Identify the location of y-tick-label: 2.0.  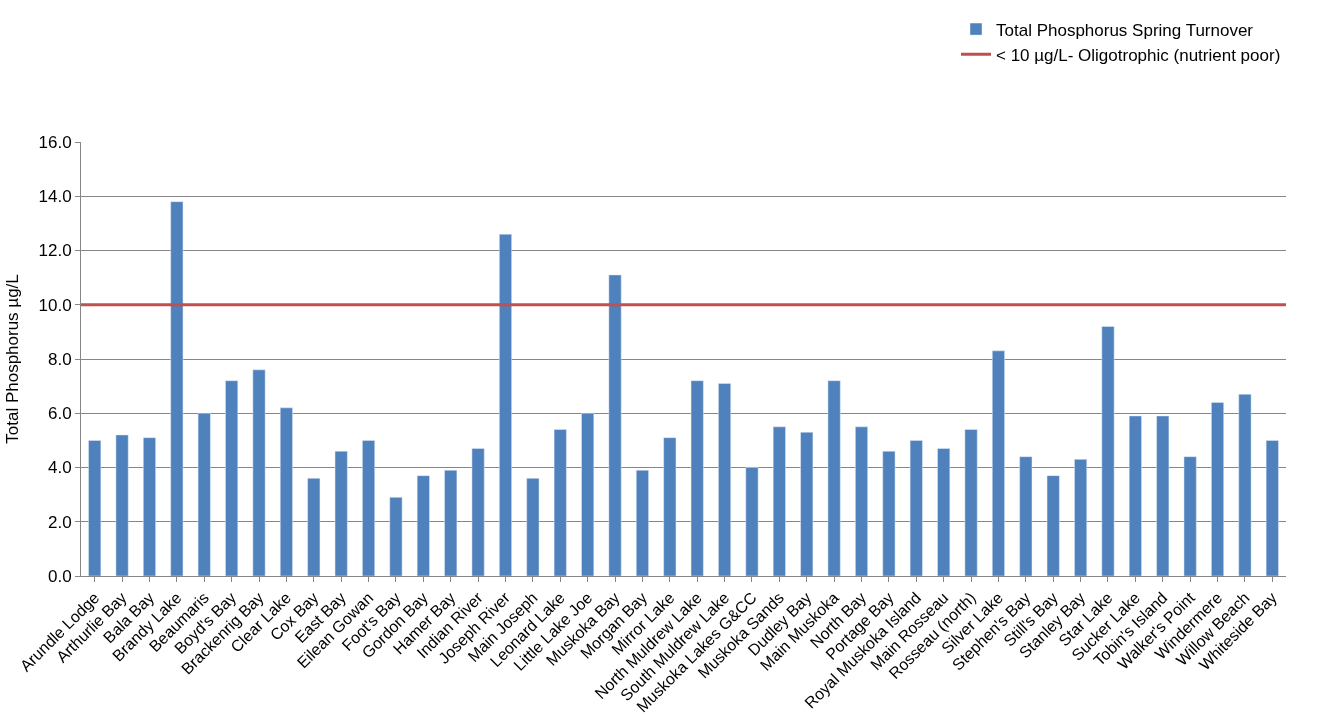
(59, 522).